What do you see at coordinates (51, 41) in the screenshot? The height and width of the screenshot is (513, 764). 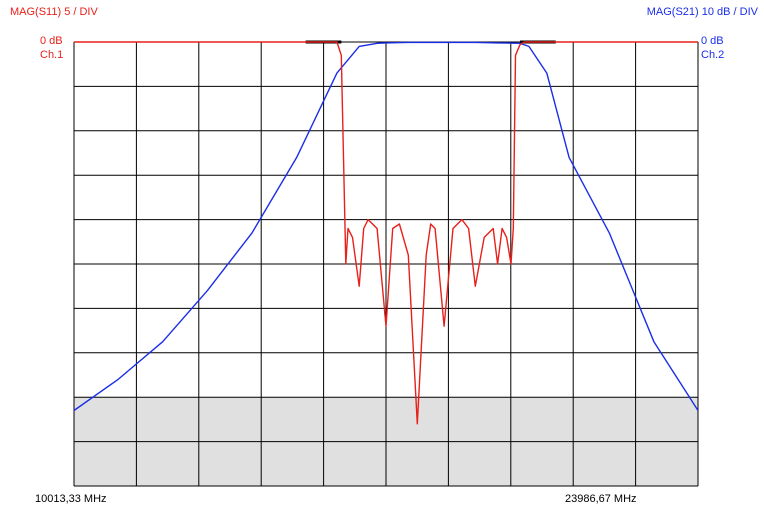 I see `ch1-ref-label: 0 dB` at bounding box center [51, 41].